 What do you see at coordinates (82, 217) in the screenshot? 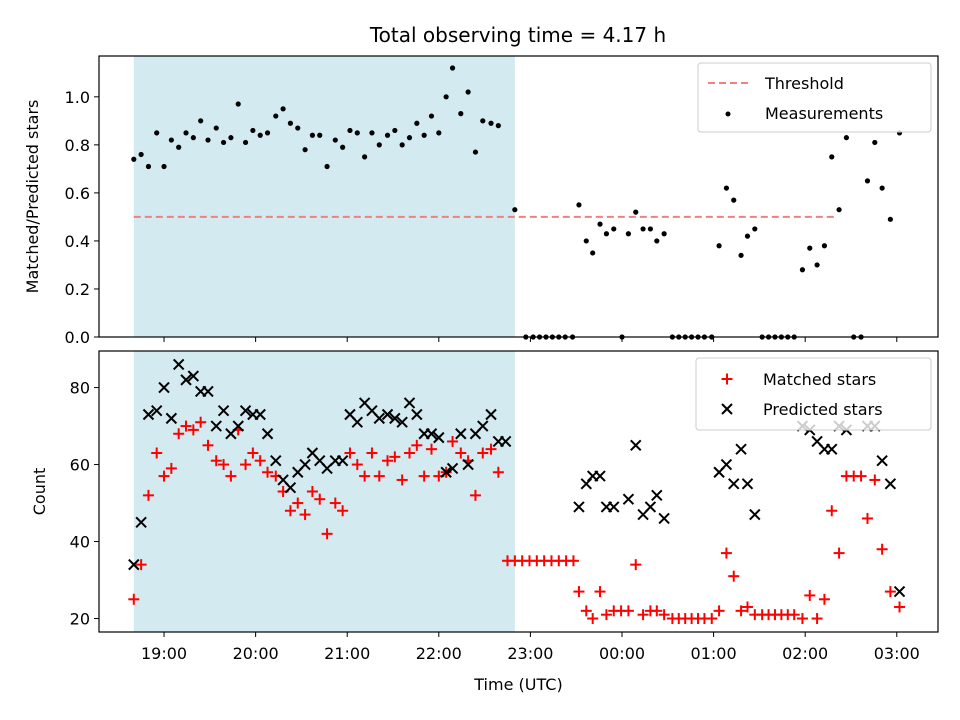
I see `top-panel-y-ticks: 0.0 0.2 0.4 0.6 0.8 1.0` at bounding box center [82, 217].